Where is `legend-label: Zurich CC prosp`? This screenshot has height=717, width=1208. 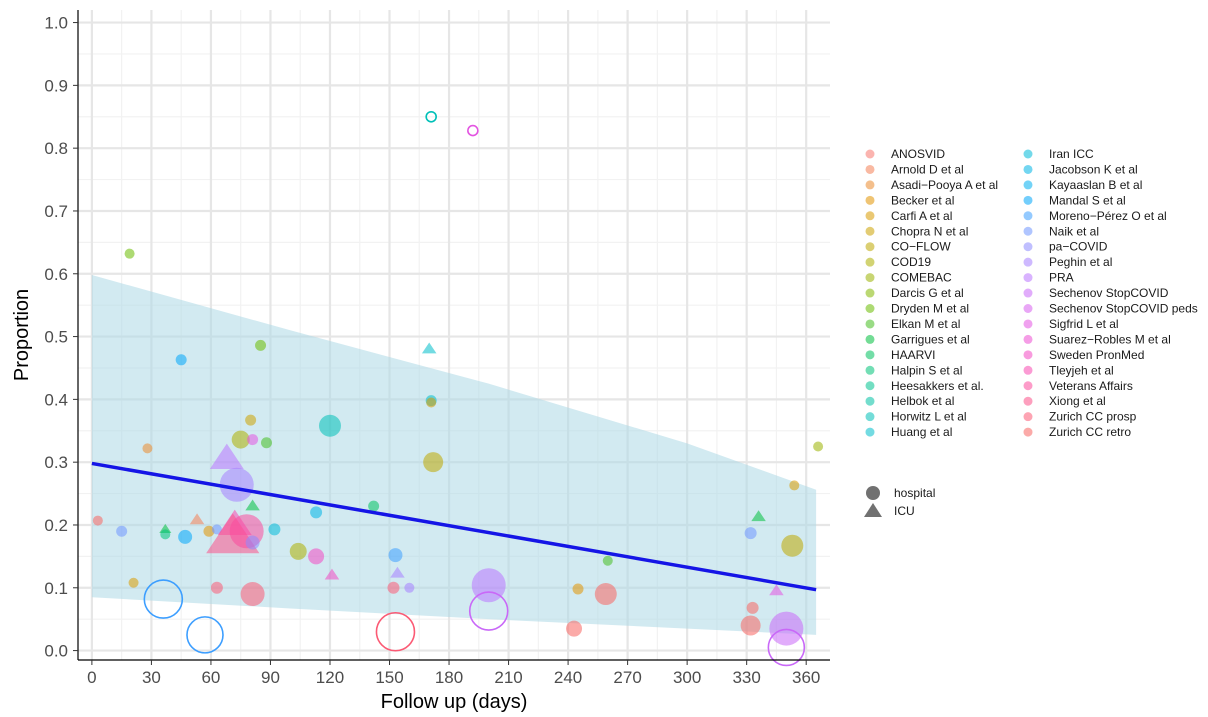
legend-label: Zurich CC prosp is located at coordinates (1093, 417).